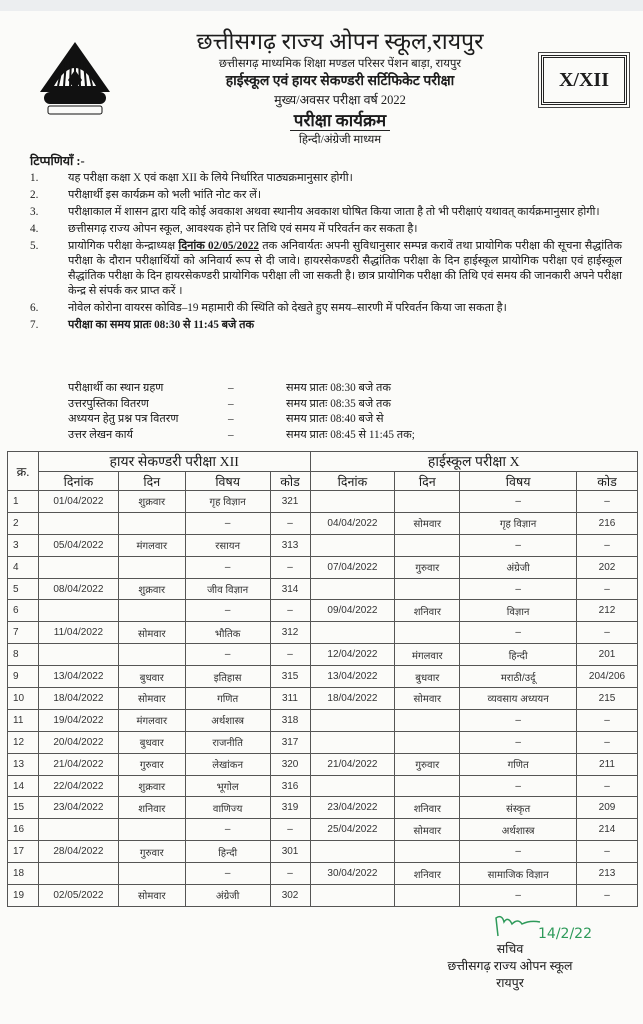  I want to click on table-row: 17 28/04/2022 गुरुवार हिन्दी 301 – –, so click(322, 852).